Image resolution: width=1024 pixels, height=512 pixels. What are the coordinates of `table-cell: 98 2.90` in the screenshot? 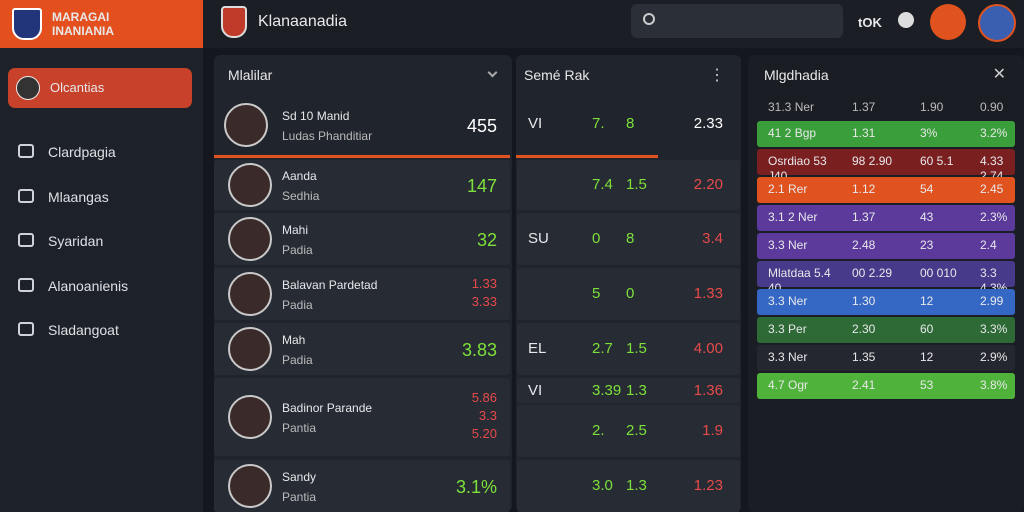 It's located at (872, 161).